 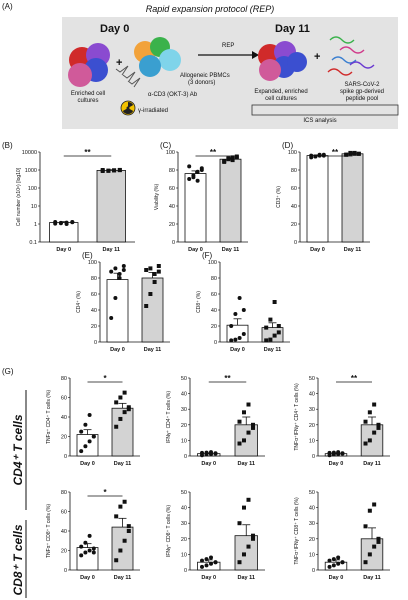 What do you see at coordinates (214, 327) in the screenshot?
I see `chart-f-tick-label: 20` at bounding box center [214, 327].